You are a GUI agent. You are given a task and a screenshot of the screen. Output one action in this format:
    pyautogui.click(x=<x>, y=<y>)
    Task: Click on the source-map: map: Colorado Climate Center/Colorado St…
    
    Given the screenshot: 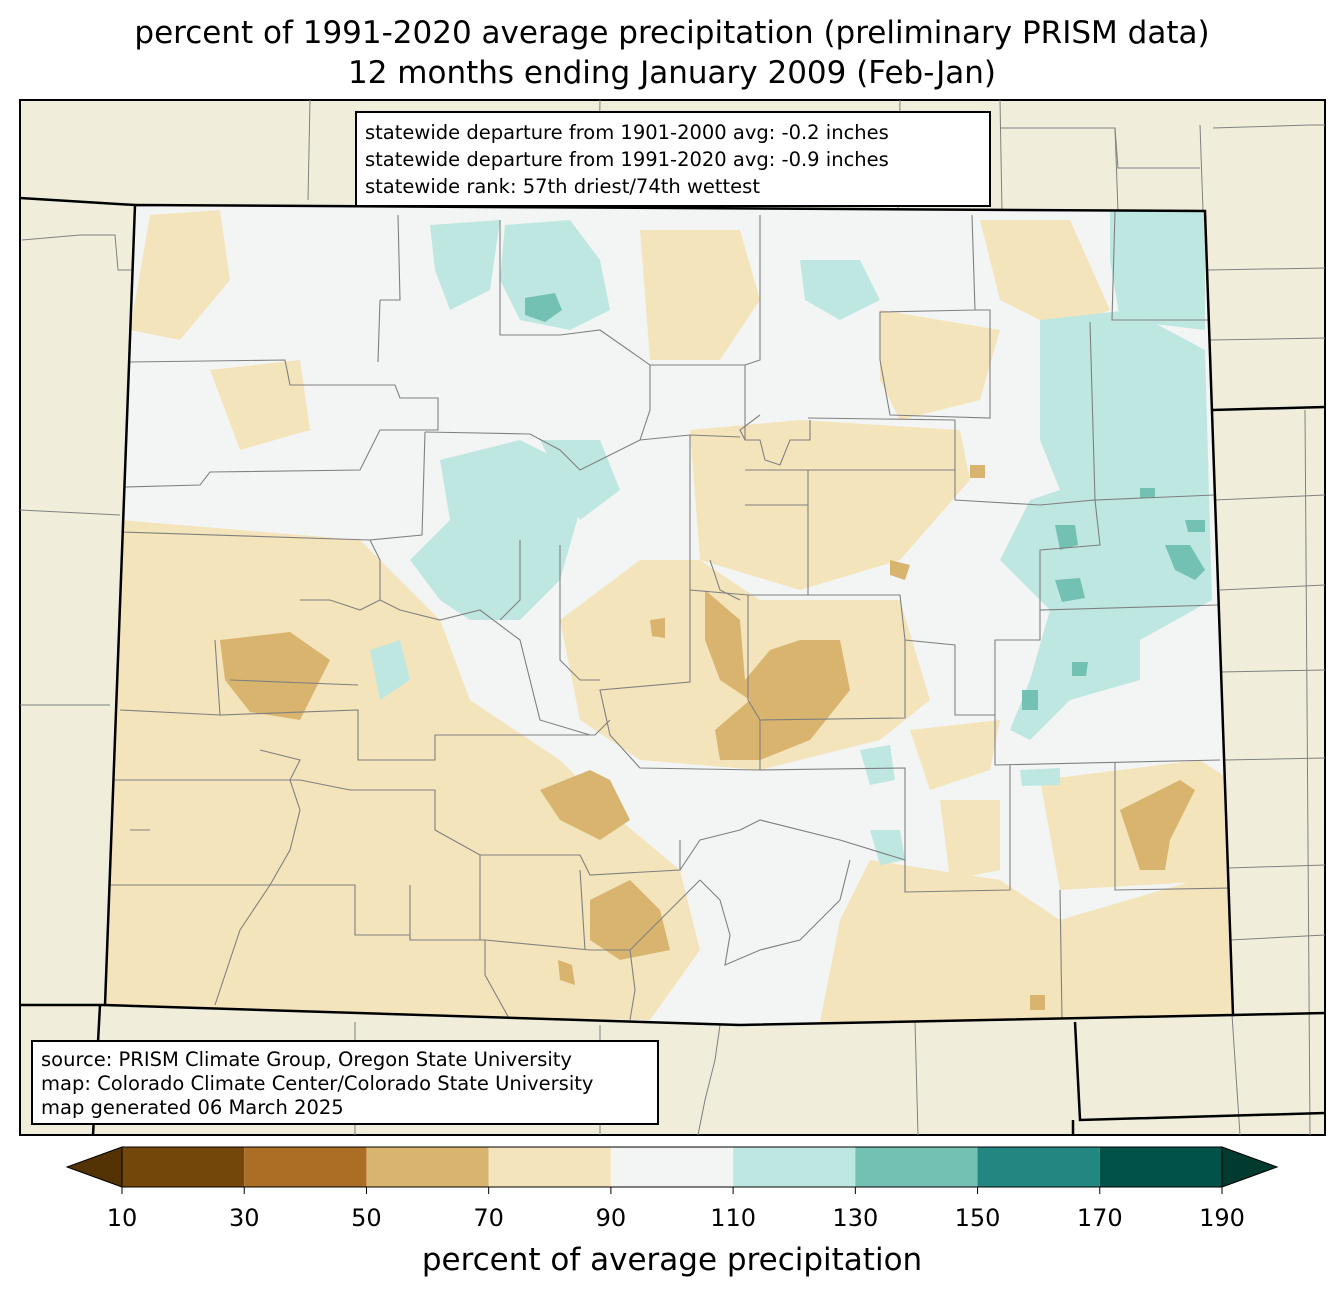 What is the action you would take?
    pyautogui.click(x=317, y=1083)
    